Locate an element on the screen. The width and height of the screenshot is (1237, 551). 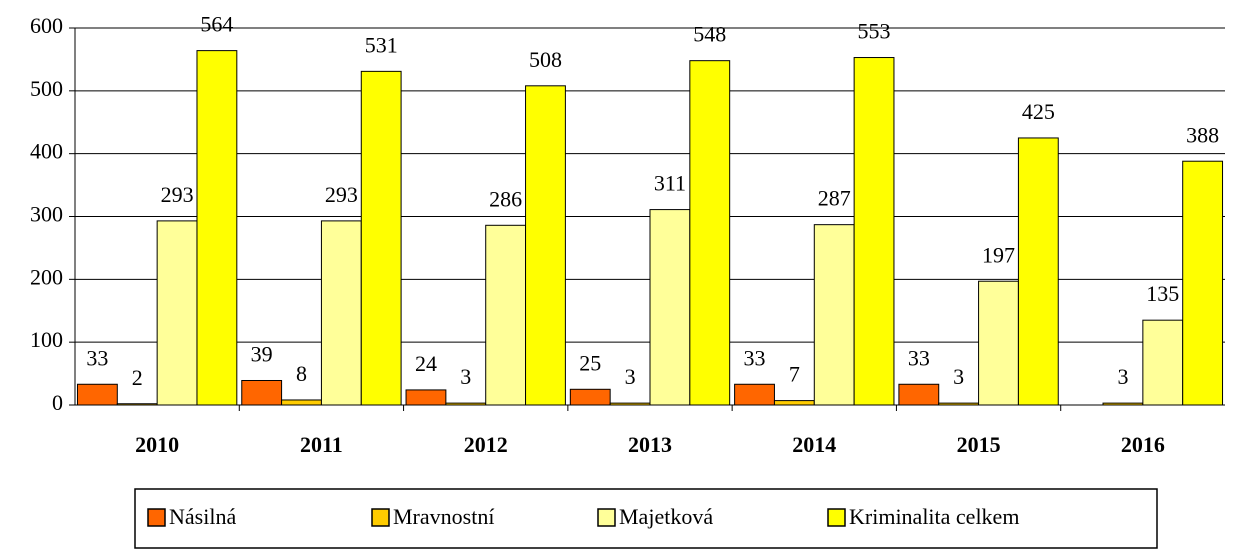
data-label: 564 is located at coordinates (216, 24).